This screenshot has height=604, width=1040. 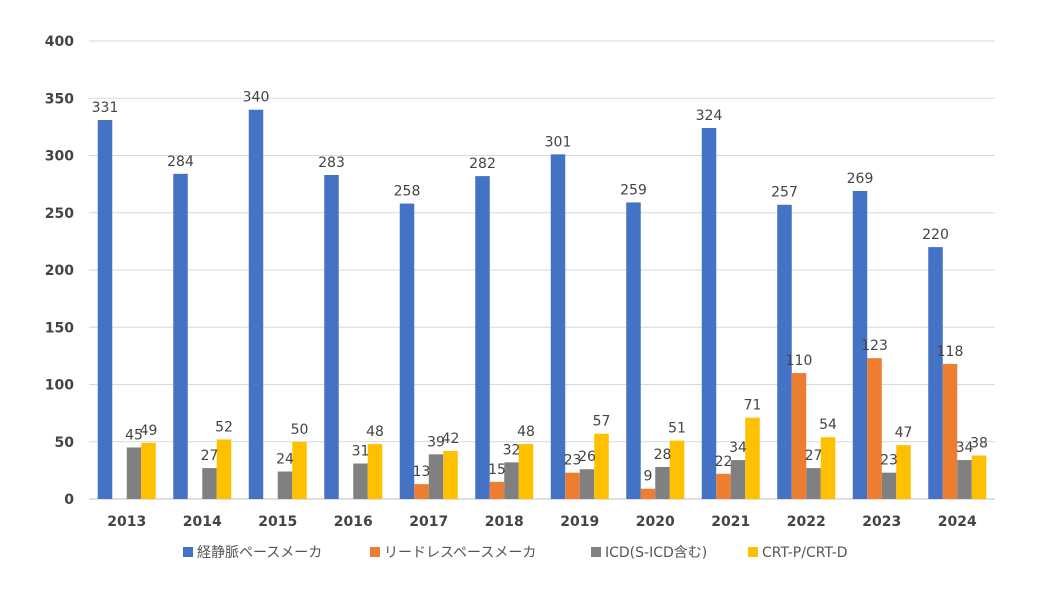 What do you see at coordinates (331, 163) in the screenshot?
I see `data-label: 283` at bounding box center [331, 163].